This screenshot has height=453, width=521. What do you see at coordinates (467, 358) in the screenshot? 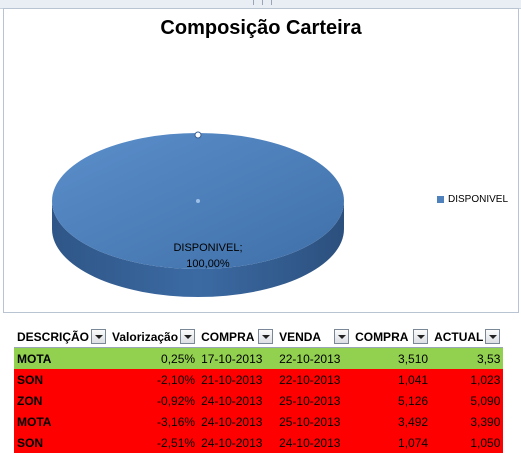
I see `cell-actual-price: 3,53` at bounding box center [467, 358].